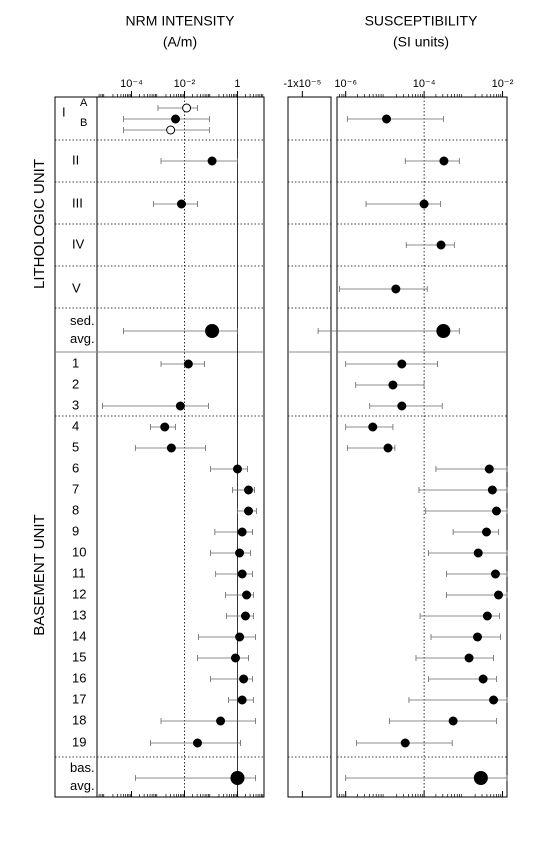  I want to click on row-label: 4, so click(75, 425).